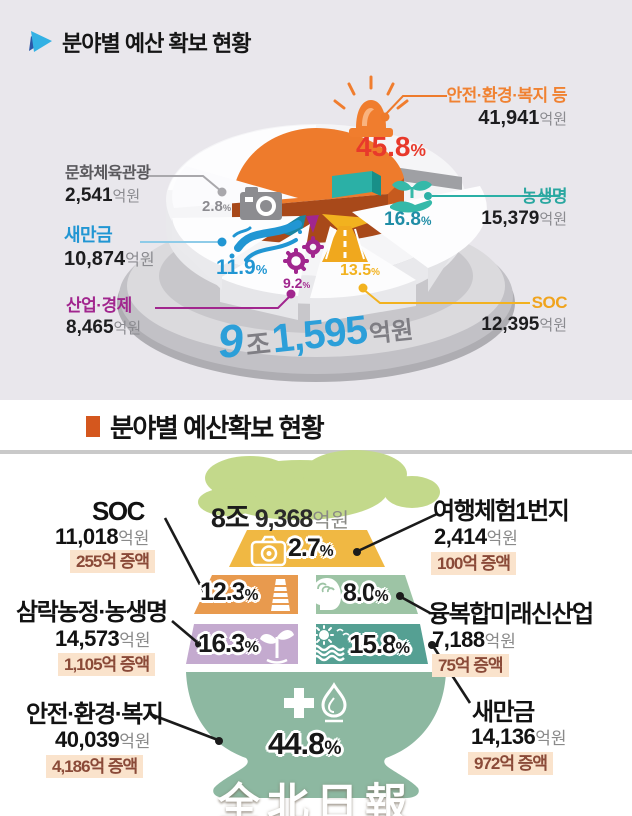 Image resolution: width=632 pixels, height=816 pixels. Describe the element at coordinates (330, 643) in the screenshot. I see `sun-waves-icon` at that location.